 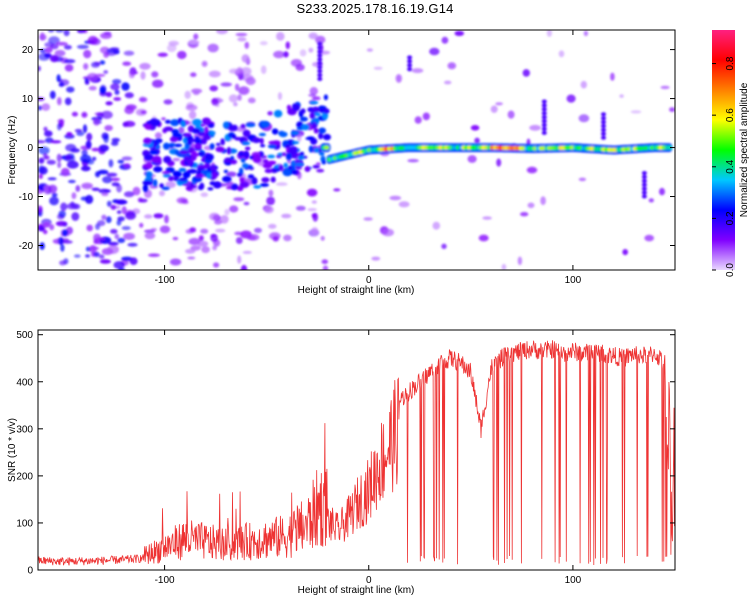 I want to click on x-tick-label: 0, so click(x=369, y=580).